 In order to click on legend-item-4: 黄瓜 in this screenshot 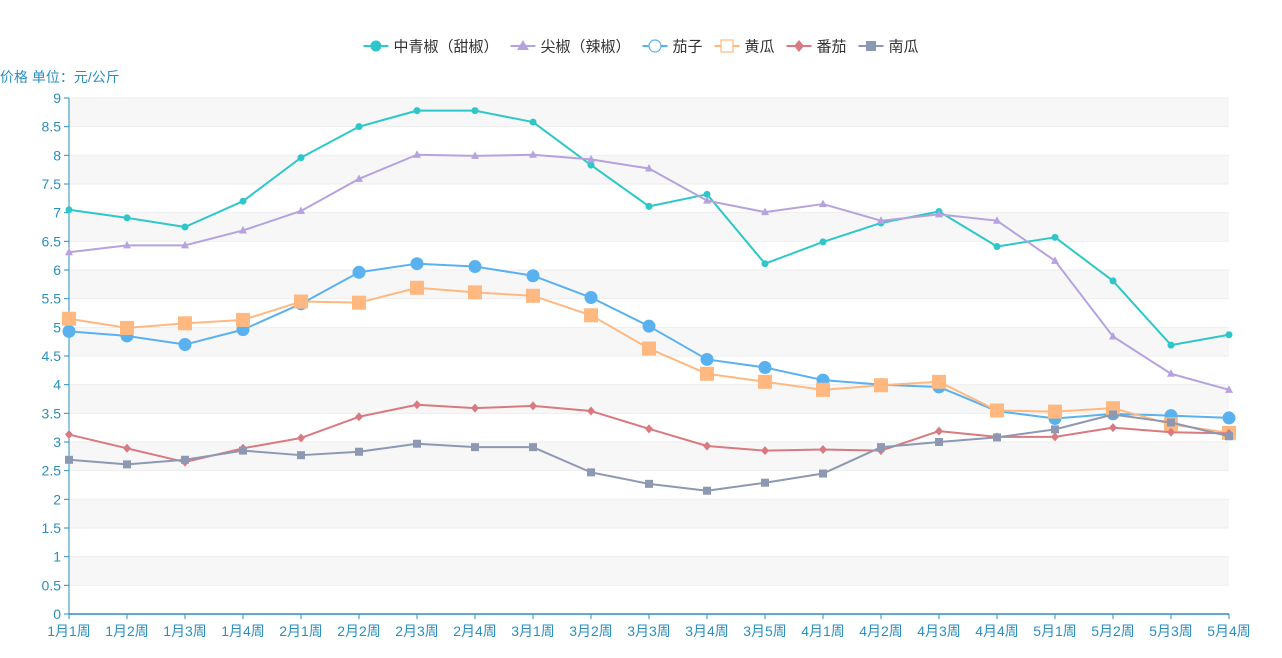, I will do `click(744, 47)`.